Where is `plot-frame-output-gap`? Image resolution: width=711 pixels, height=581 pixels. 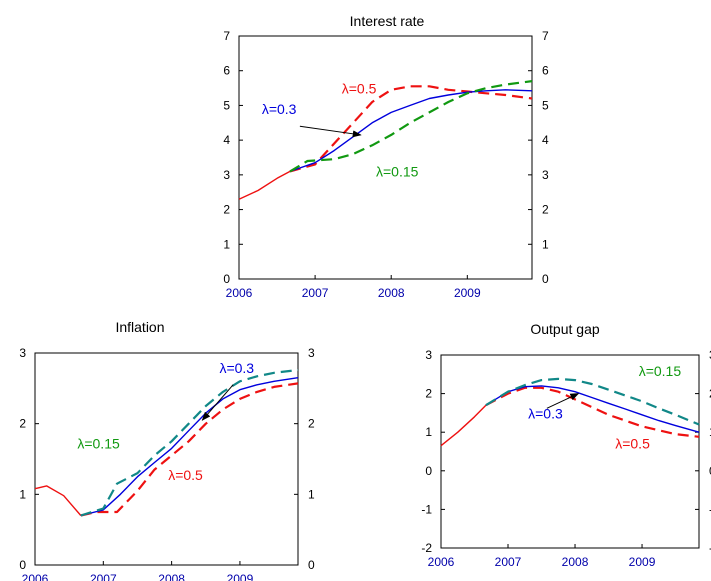 plot-frame-output-gap is located at coordinates (570, 451).